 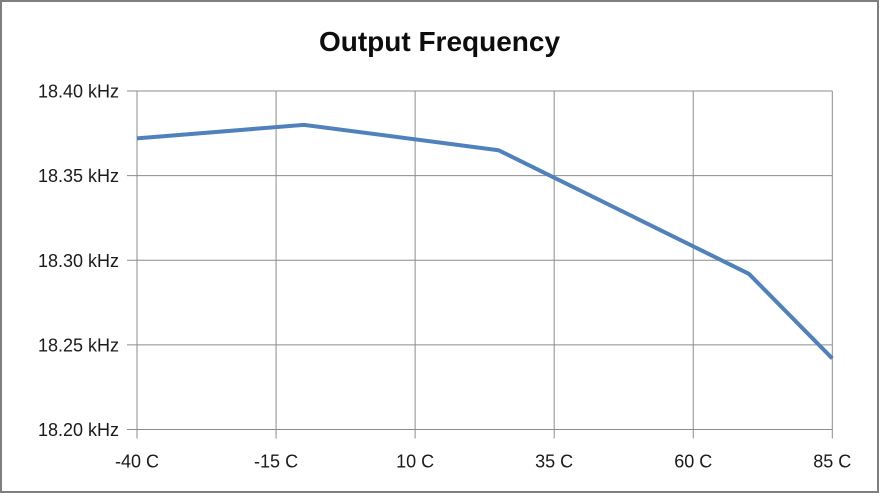 I want to click on x-tick-label: -40 C, so click(x=137, y=462).